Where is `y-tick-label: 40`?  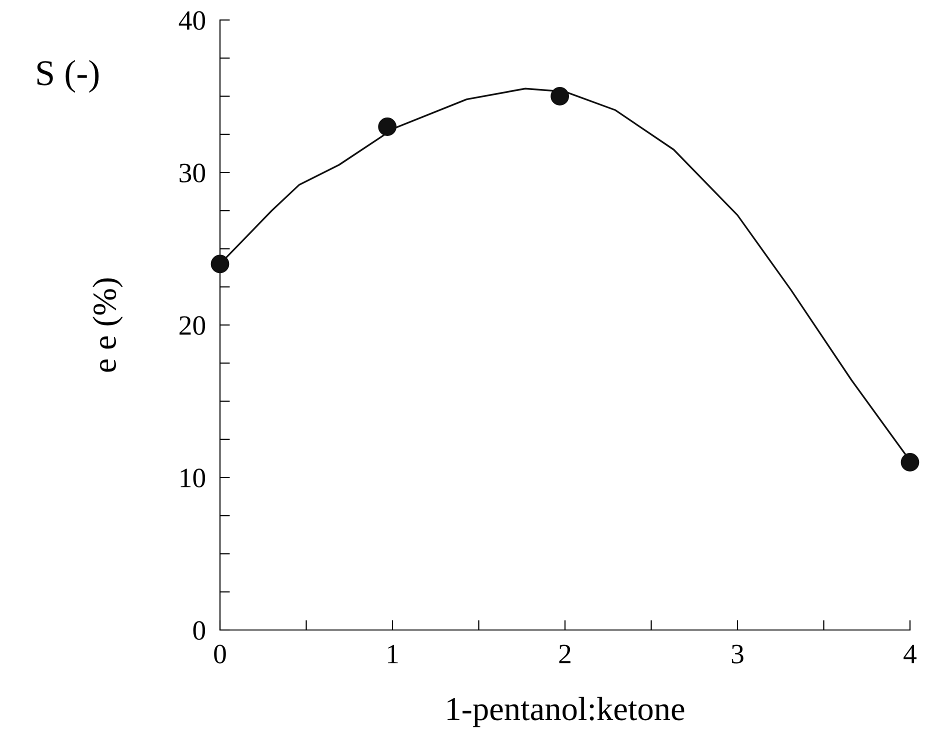
y-tick-label: 40 is located at coordinates (192, 20).